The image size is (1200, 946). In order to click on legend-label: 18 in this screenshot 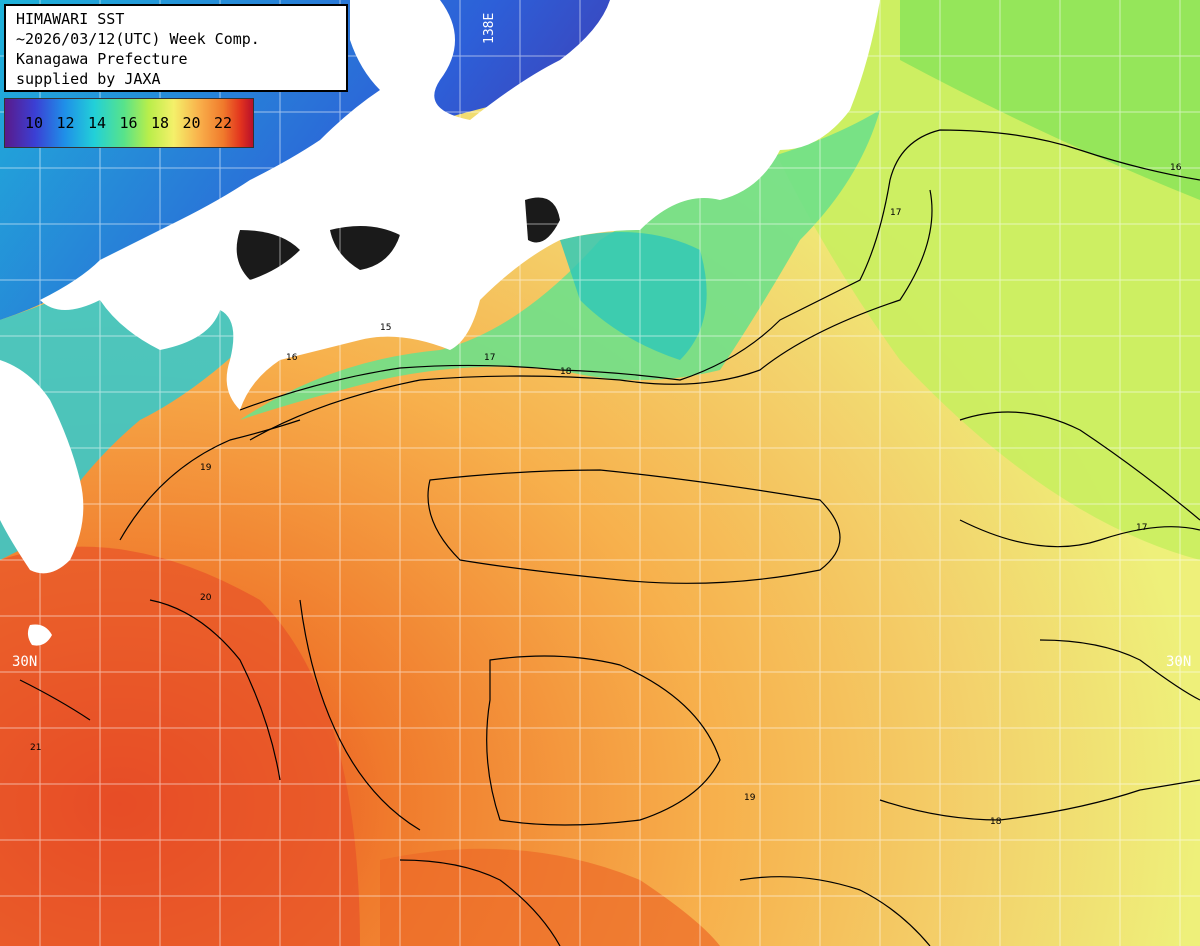, I will do `click(160, 123)`.